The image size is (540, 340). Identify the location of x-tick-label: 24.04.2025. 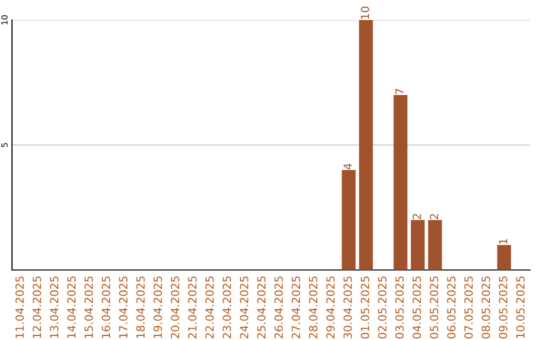
(244, 307).